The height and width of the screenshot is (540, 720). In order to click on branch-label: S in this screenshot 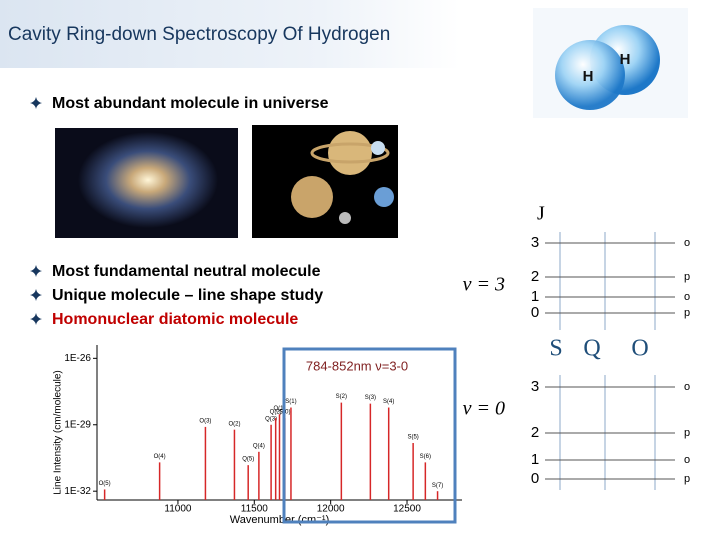, I will do `click(555, 349)`.